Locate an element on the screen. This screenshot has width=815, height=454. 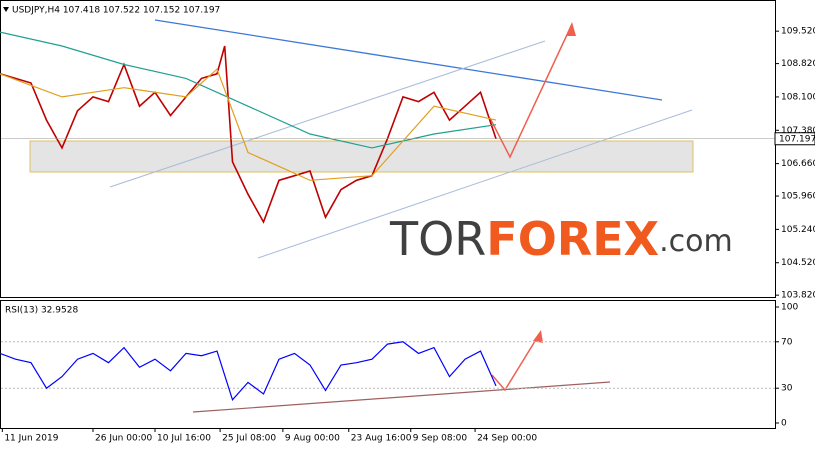
y-tick-label: 70 is located at coordinates (787, 342).